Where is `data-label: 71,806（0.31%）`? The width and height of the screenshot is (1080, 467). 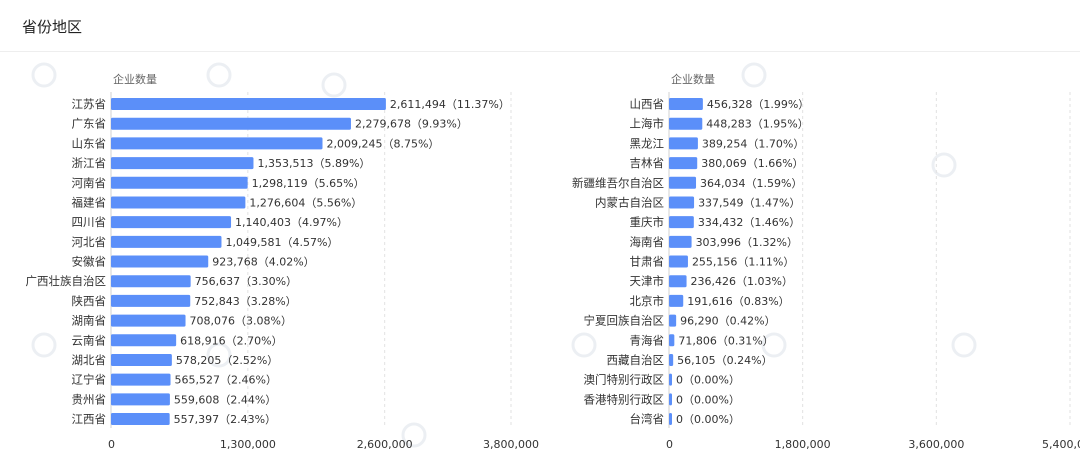 data-label: 71,806（0.31%） is located at coordinates (725, 340).